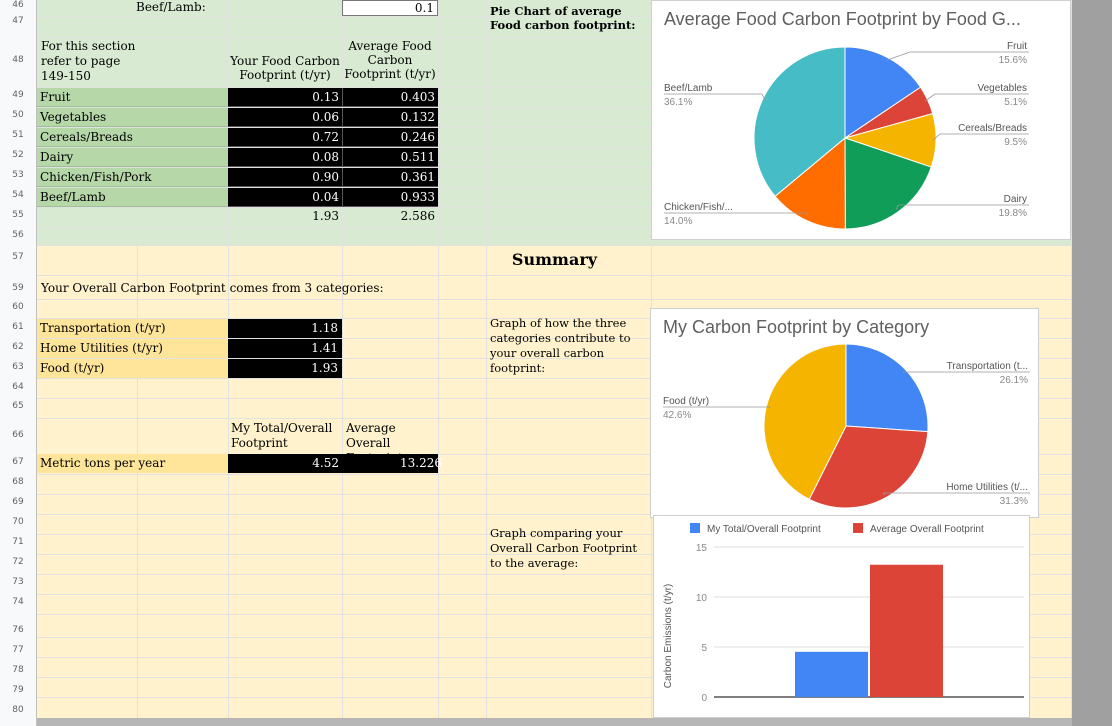  Describe the element at coordinates (132, 348) in the screenshot. I see `category-label: Home Utilities (t/yr)` at that location.